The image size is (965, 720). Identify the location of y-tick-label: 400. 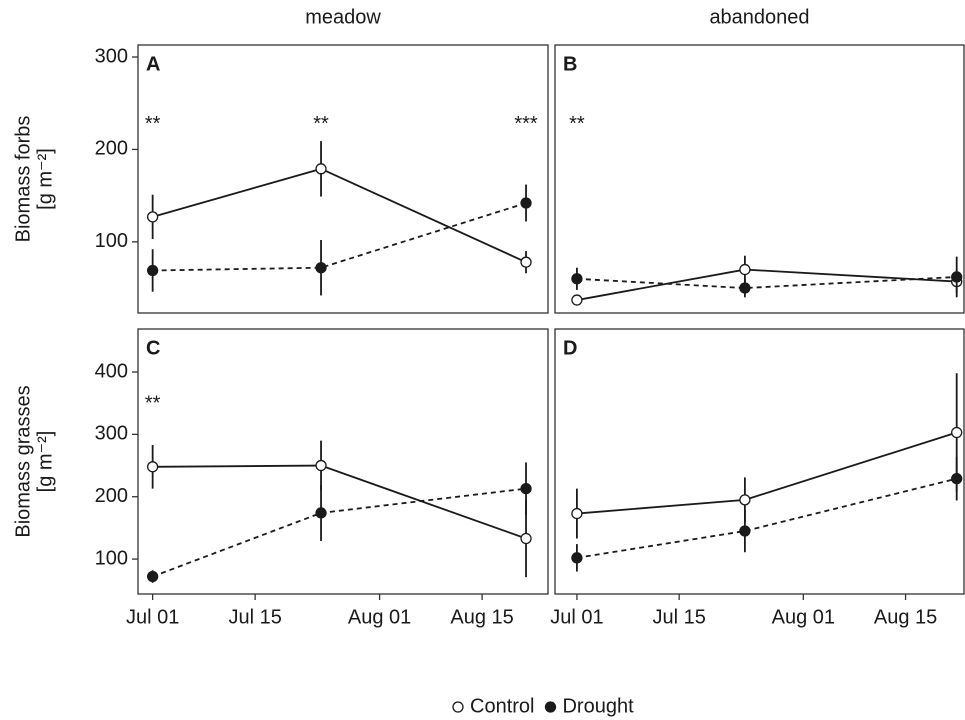
(111, 371).